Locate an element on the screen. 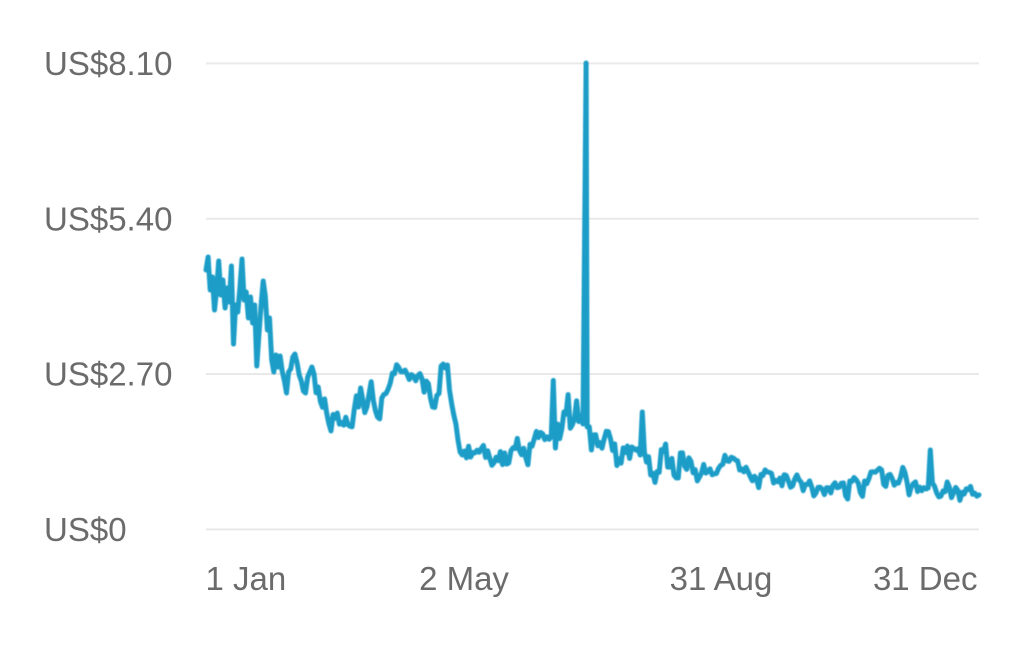 The width and height of the screenshot is (1024, 647). svg-text: 2 May is located at coordinates (464, 578).